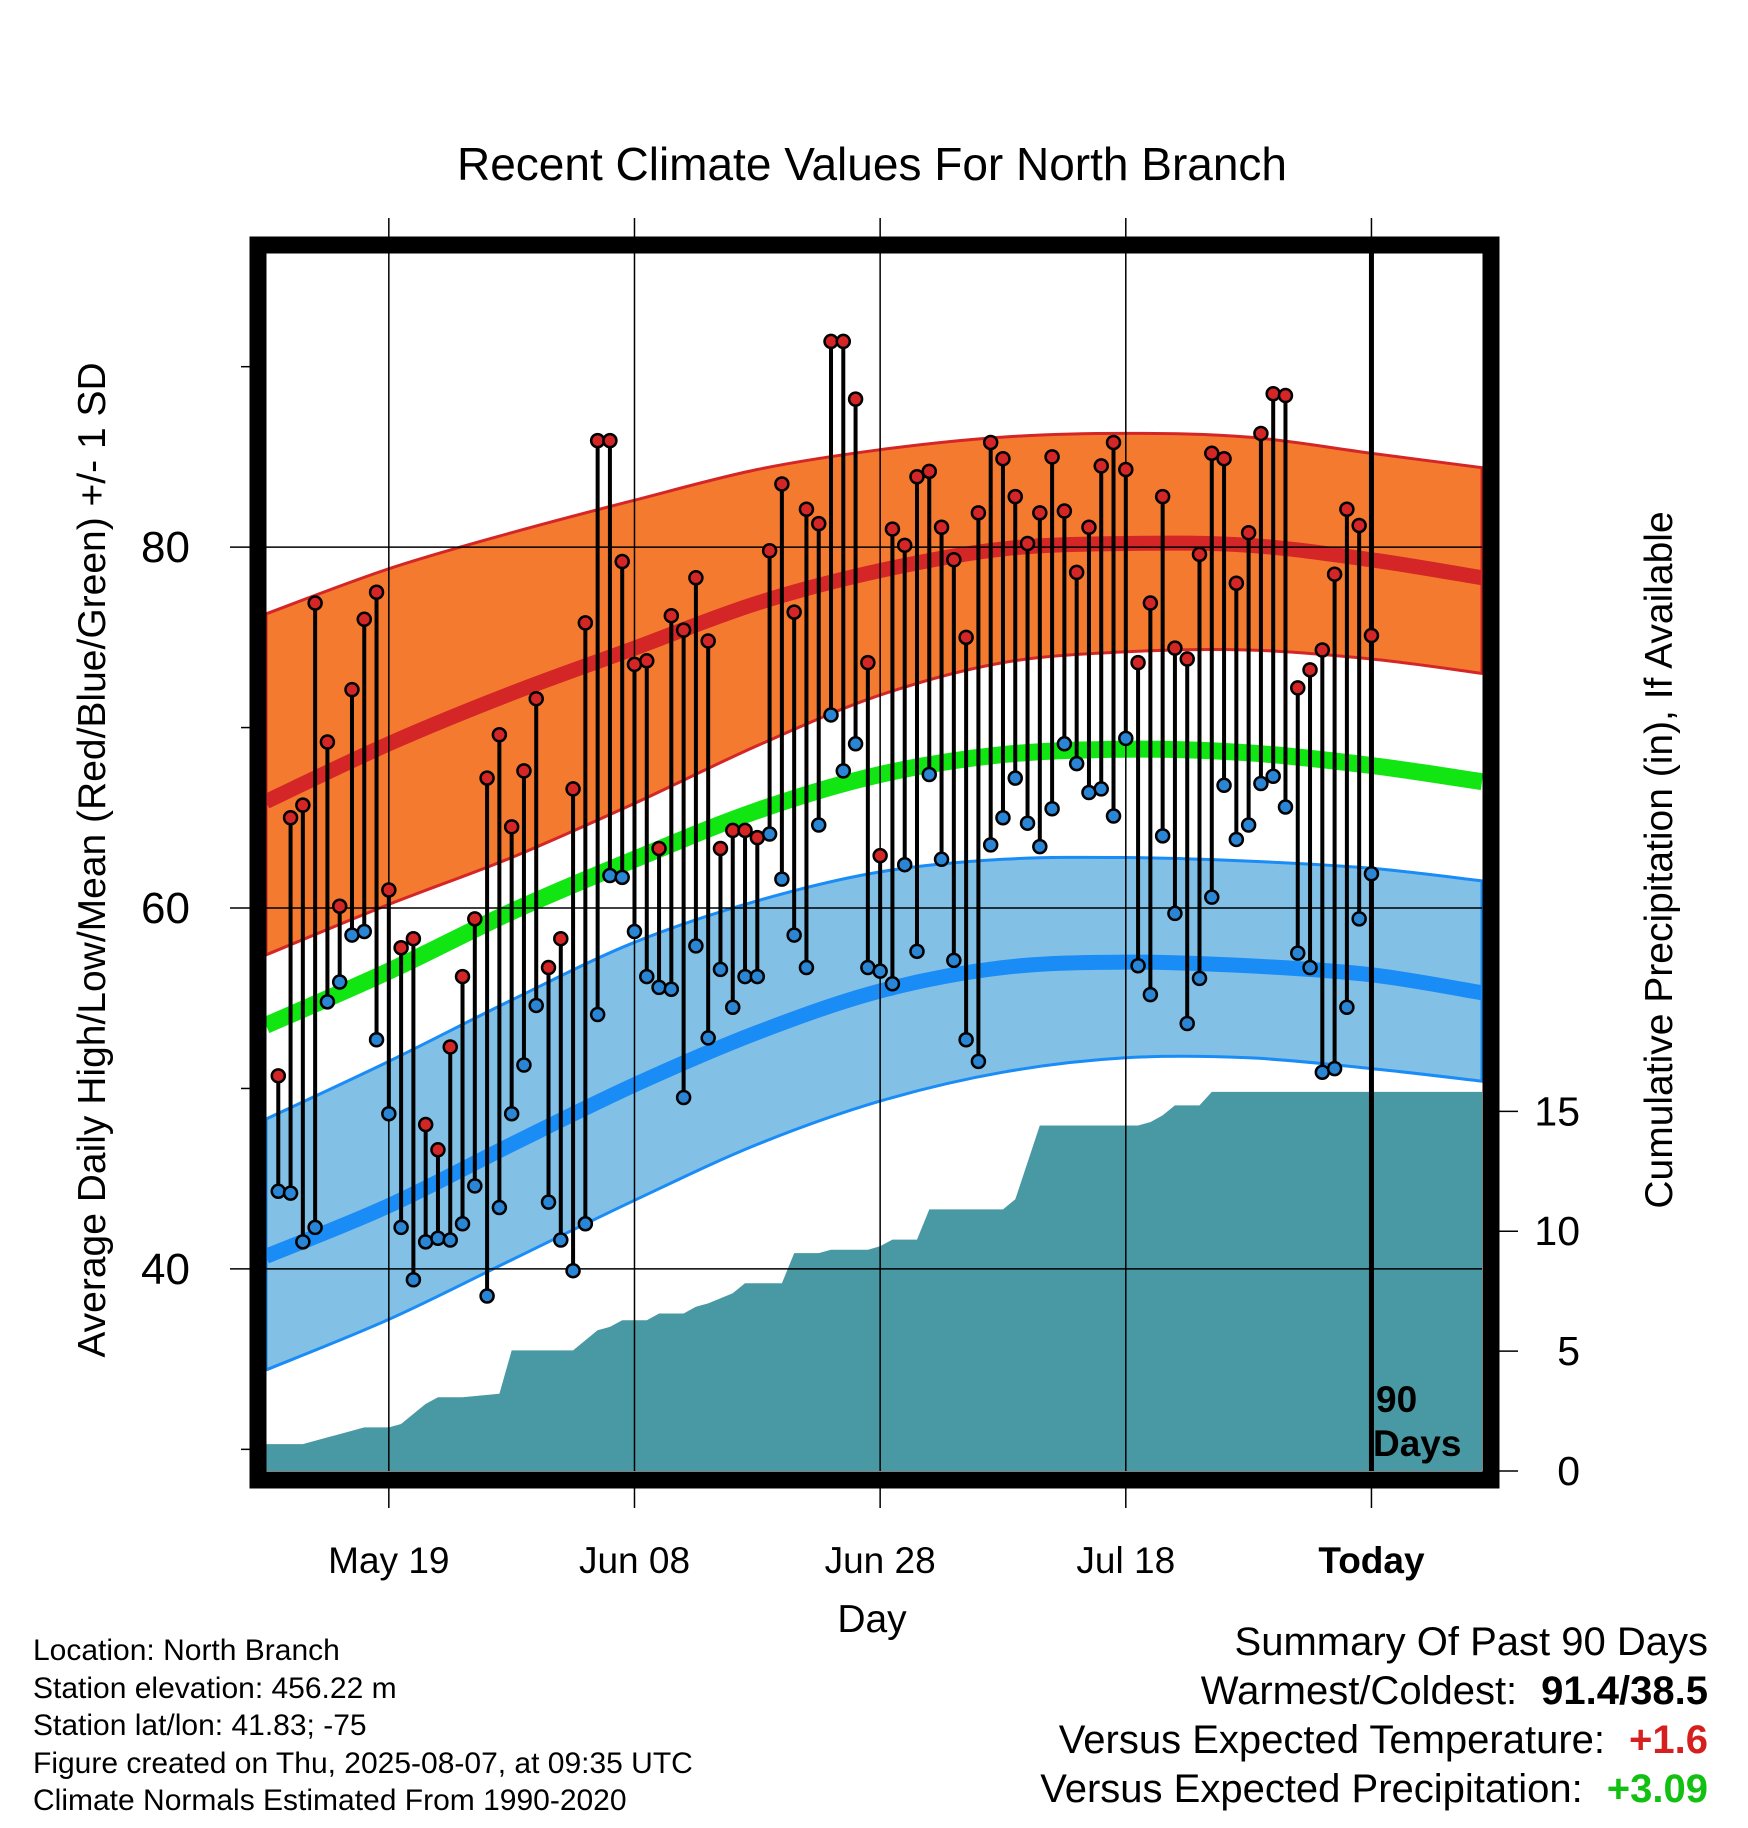 This screenshot has height=1828, width=1748. Describe the element at coordinates (1374, 1691) in the screenshot. I see `summary-warmest-coldest: Warmest/Coldest: 91.4/38.5` at that location.